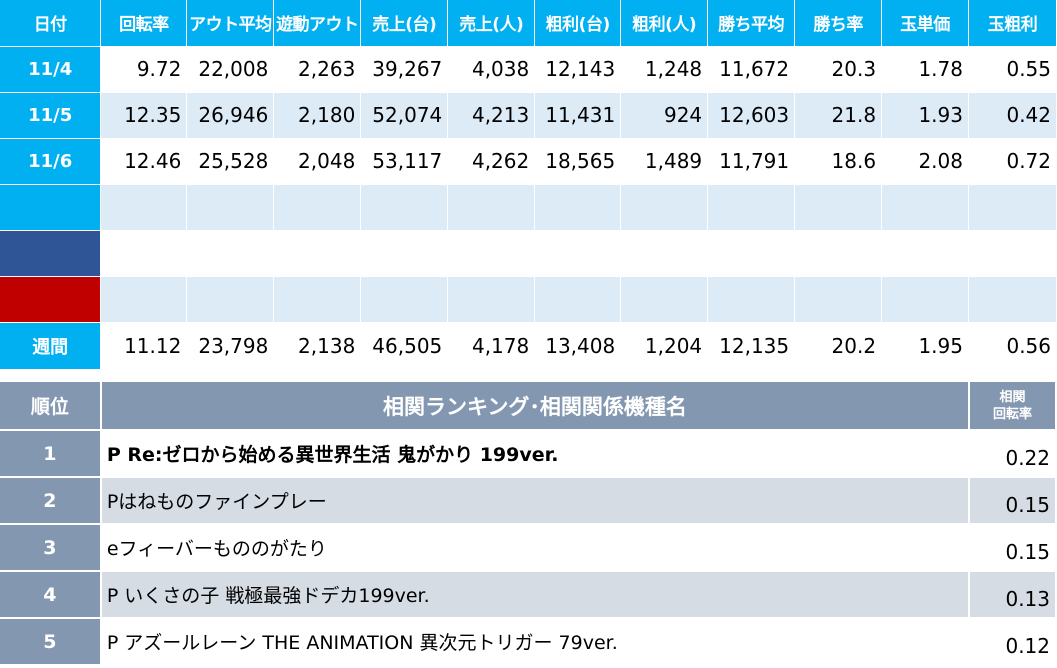  What do you see at coordinates (144, 115) in the screenshot?
I see `cell-spin-rate: 12.35` at bounding box center [144, 115].